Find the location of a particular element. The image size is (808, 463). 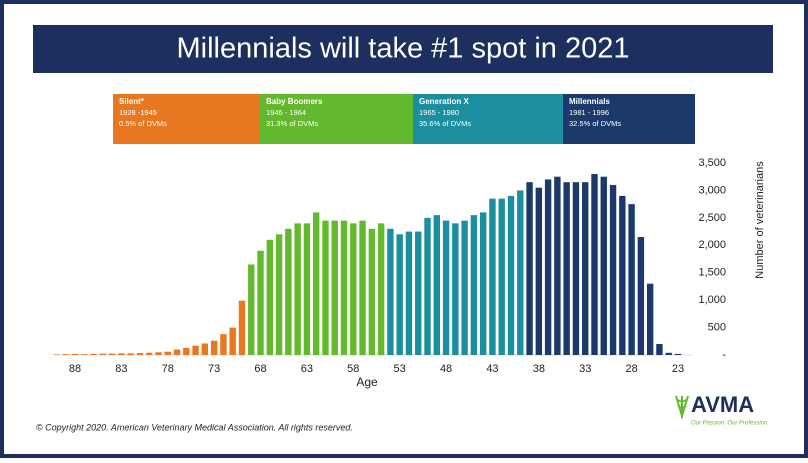

y-tick-label: 1,000 is located at coordinates (712, 300).